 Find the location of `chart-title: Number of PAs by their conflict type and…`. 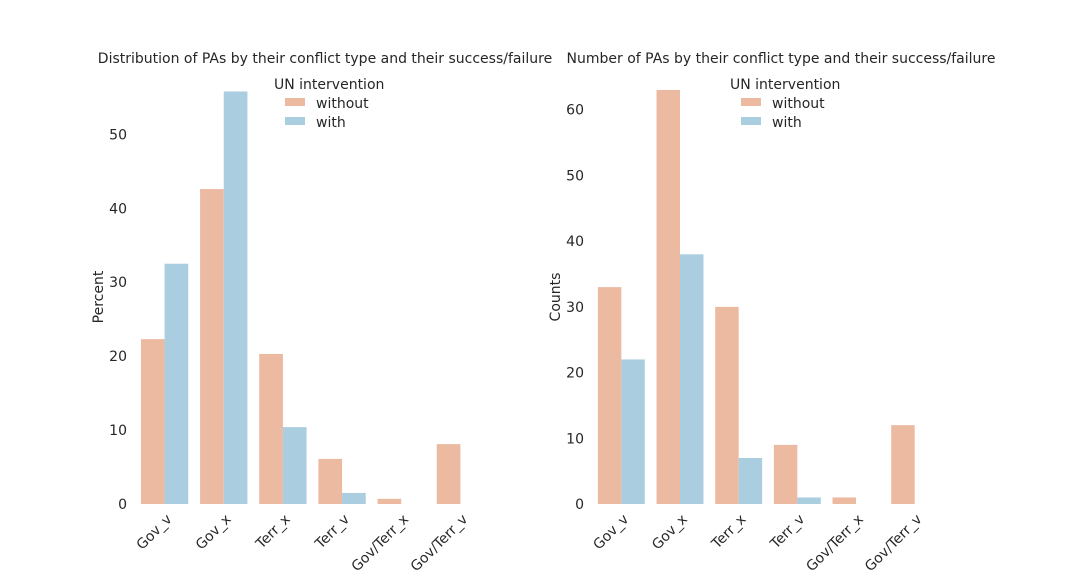

chart-title: Number of PAs by their conflict type and… is located at coordinates (781, 59).